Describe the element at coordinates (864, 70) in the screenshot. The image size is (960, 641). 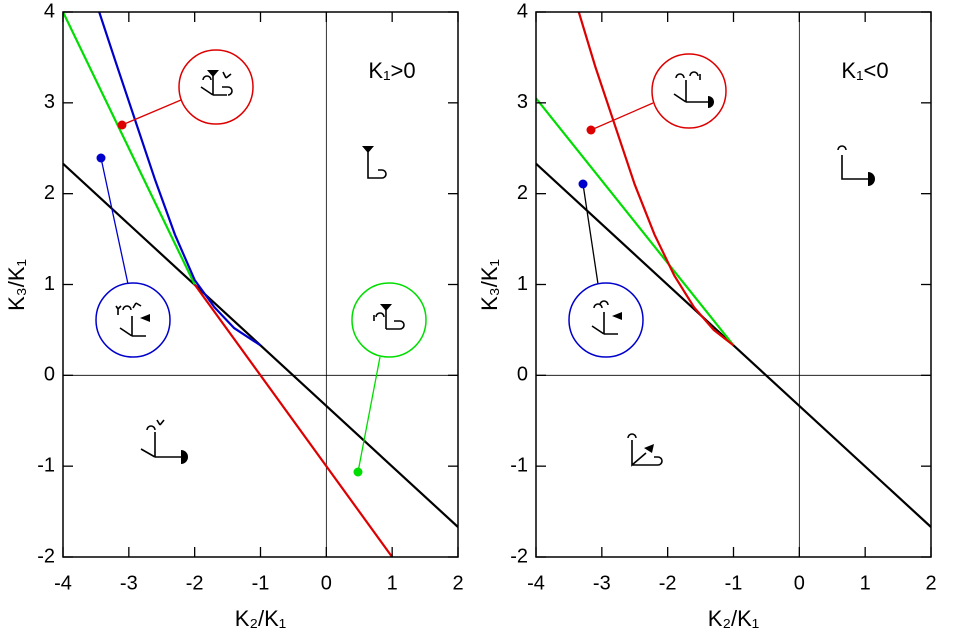
I see `panel-annotation: K₁<0` at that location.